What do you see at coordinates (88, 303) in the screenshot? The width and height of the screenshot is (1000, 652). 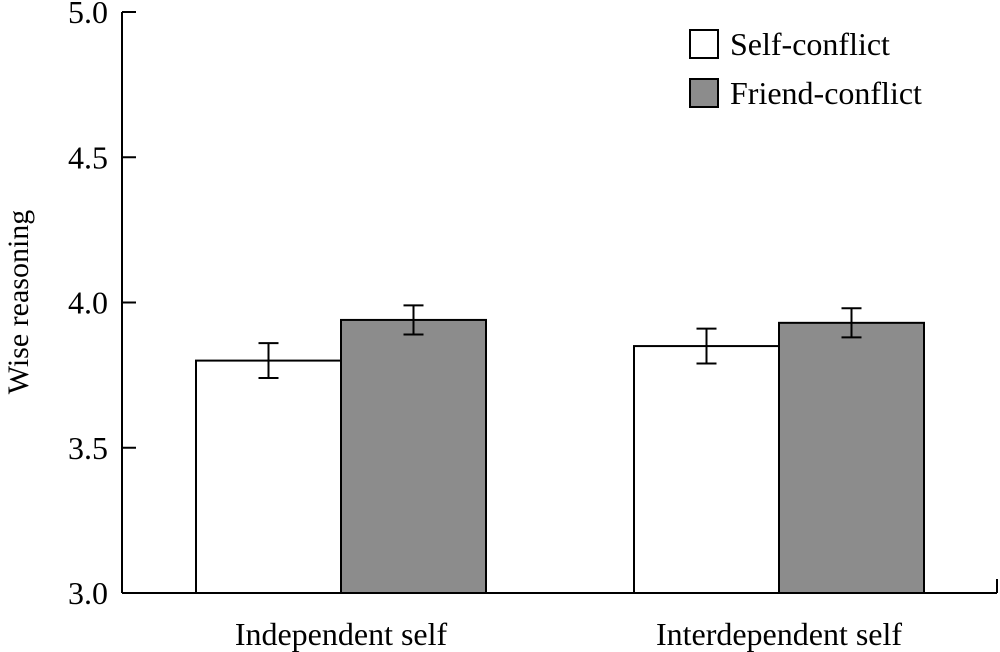 I see `y-tick-label: 4.0` at bounding box center [88, 303].